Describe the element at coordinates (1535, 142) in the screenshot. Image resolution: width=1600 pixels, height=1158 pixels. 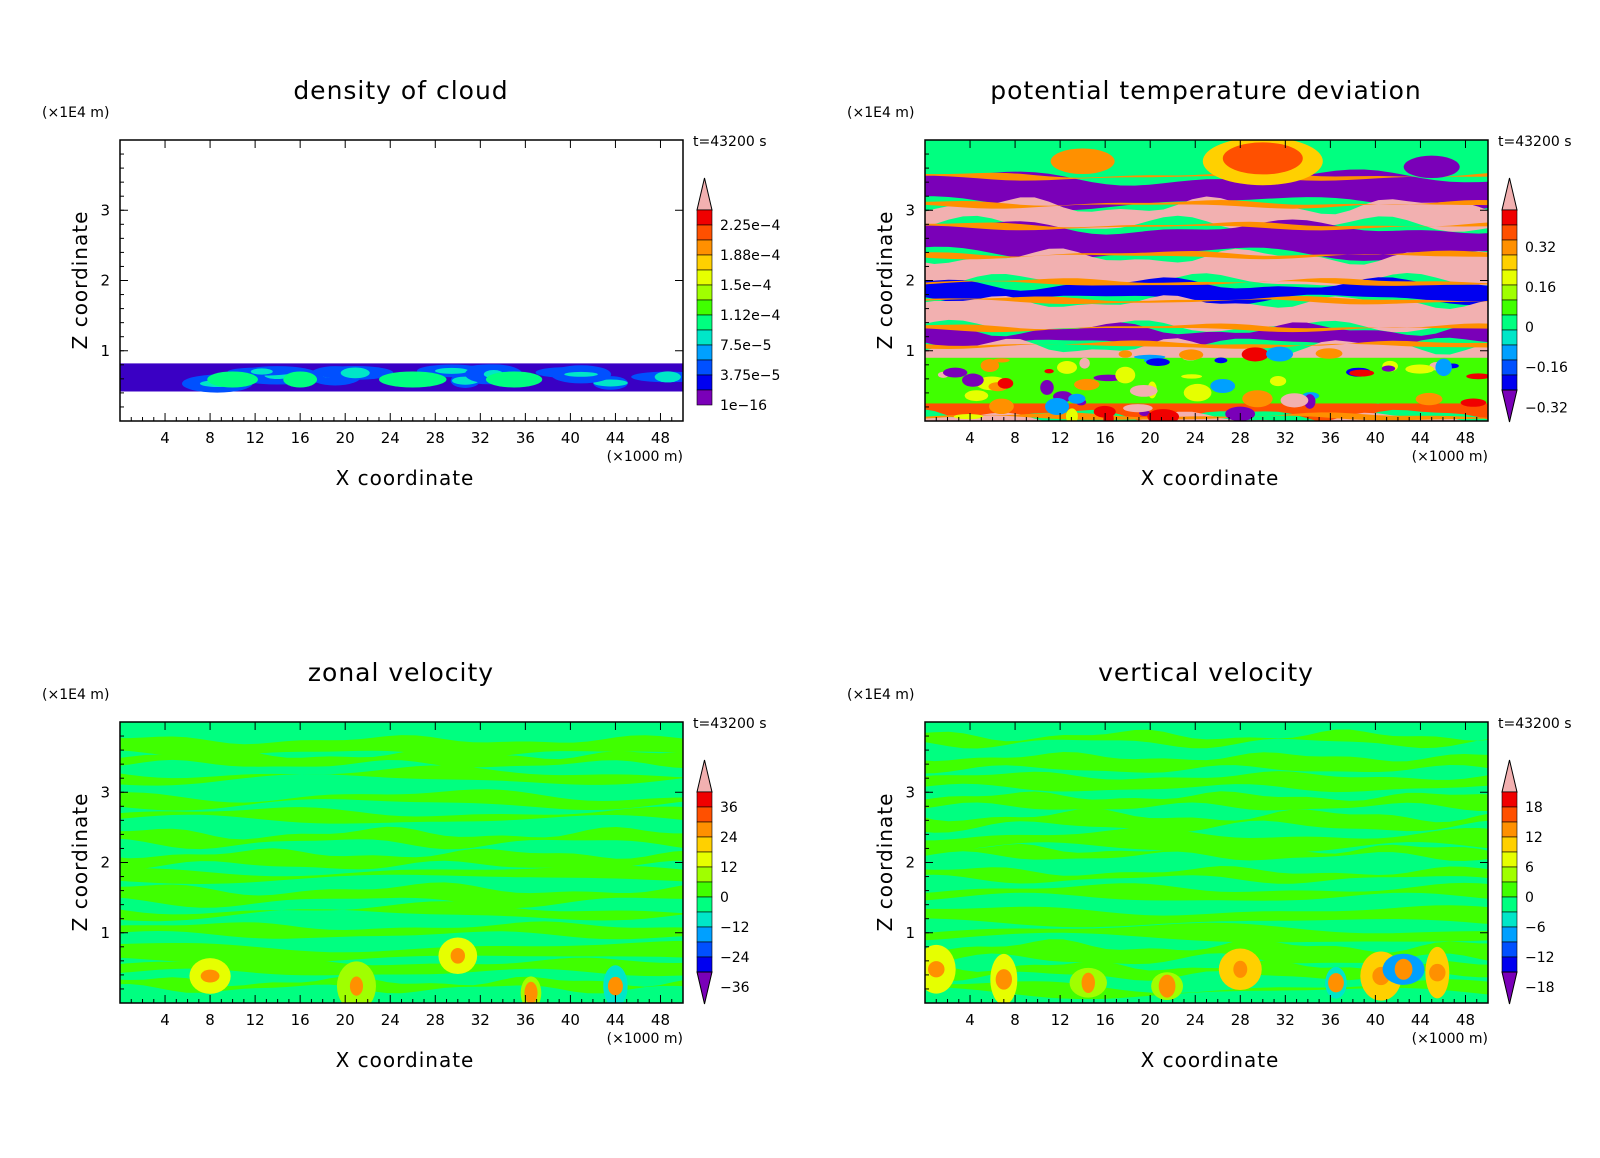
I see `time-label: t=43200 s` at that location.